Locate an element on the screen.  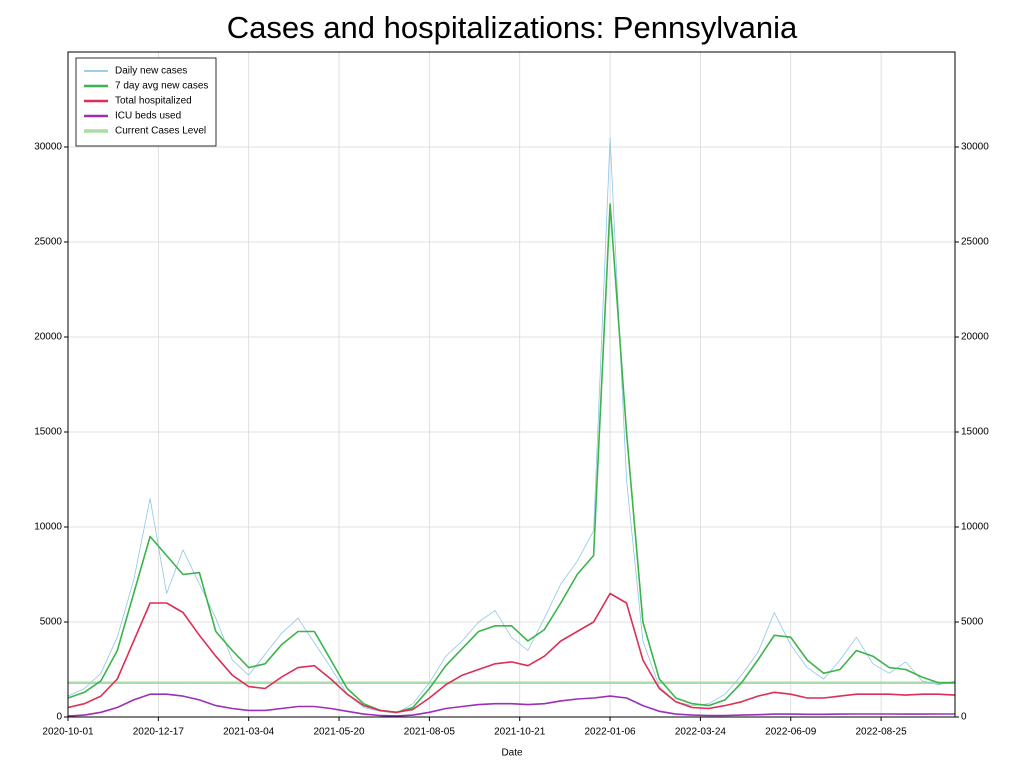
y-tick-label: 30000 is located at coordinates (48, 147).